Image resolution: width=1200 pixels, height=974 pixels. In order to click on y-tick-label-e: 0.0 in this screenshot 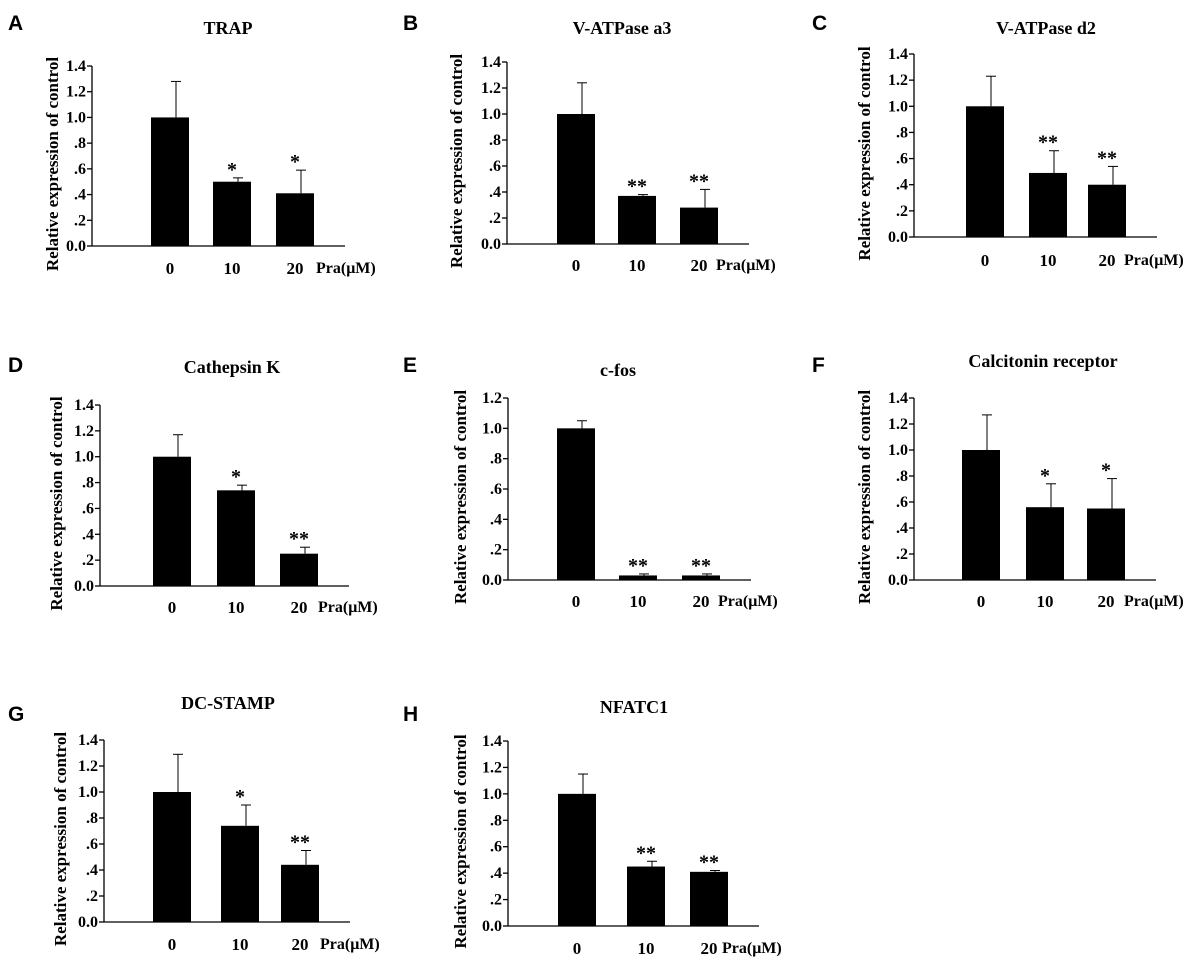, I will do `click(492, 580)`.